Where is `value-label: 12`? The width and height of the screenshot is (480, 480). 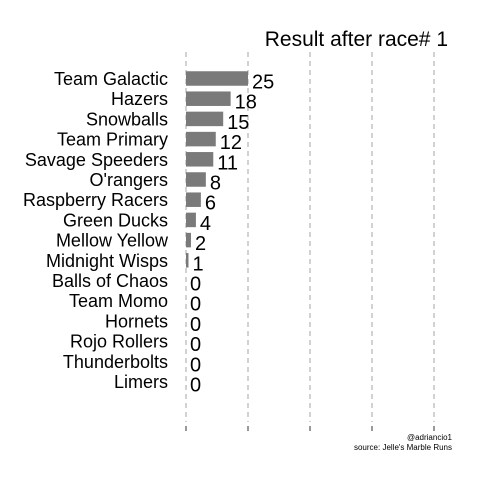 value-label: 12 is located at coordinates (231, 143).